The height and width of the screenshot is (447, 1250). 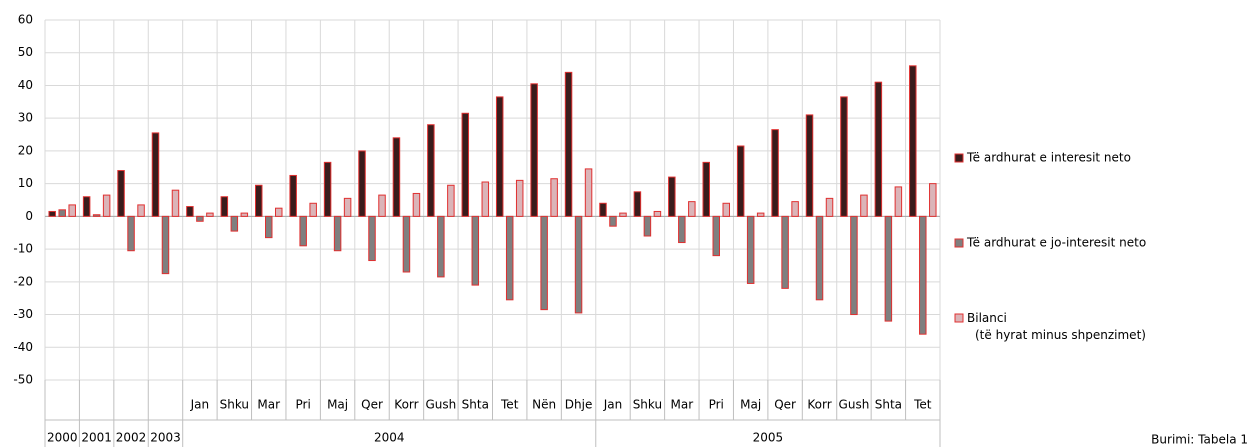 What do you see at coordinates (23, 314) in the screenshot?
I see `y-tick-label: -30` at bounding box center [23, 314].